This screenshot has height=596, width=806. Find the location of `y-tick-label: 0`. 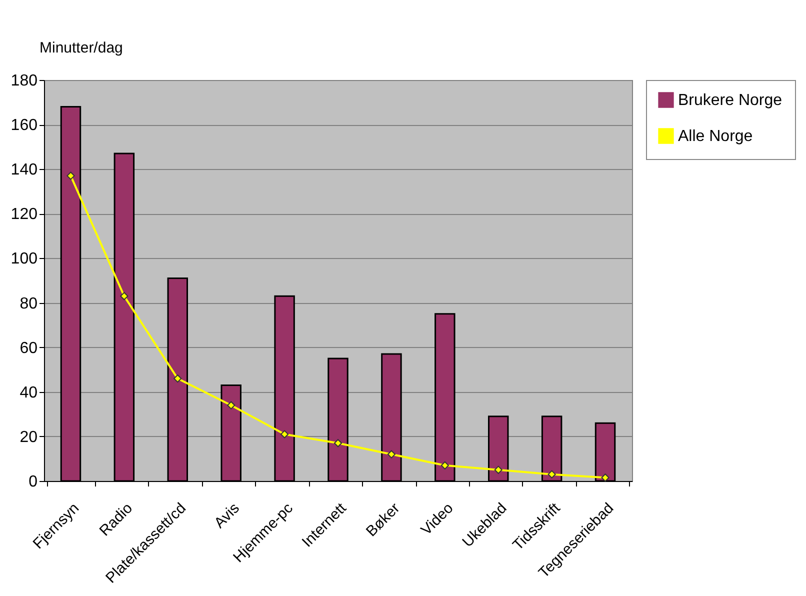

y-tick-label: 0 is located at coordinates (33, 482).